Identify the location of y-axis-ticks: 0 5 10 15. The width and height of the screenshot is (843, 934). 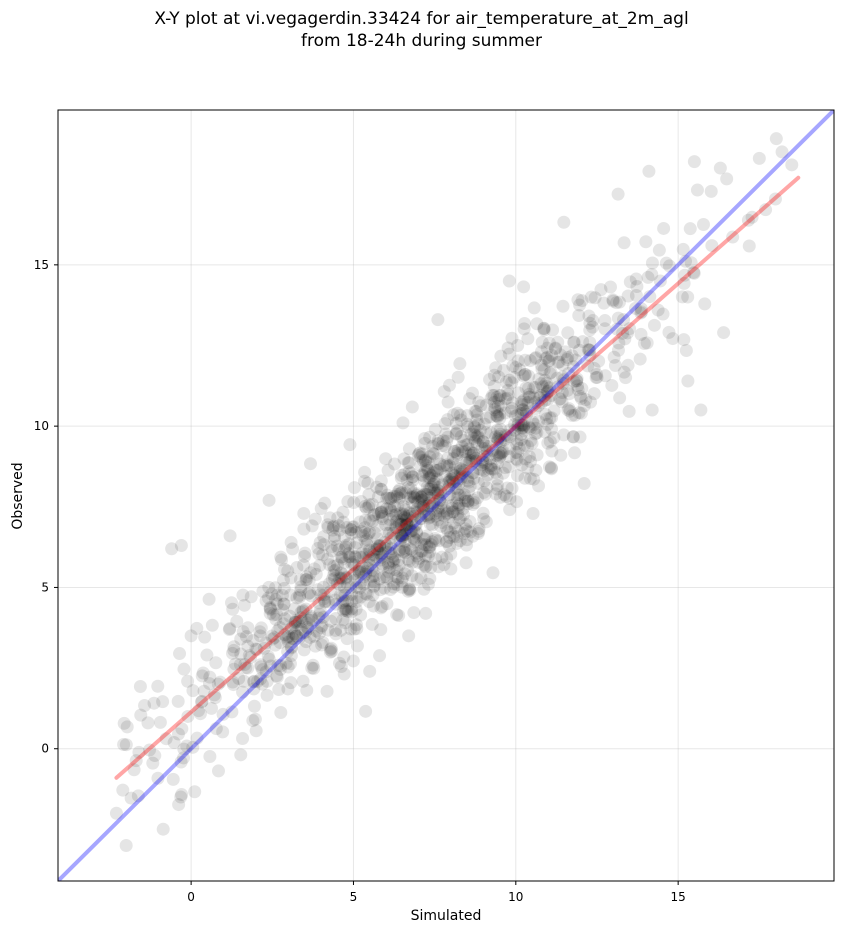
(46, 507).